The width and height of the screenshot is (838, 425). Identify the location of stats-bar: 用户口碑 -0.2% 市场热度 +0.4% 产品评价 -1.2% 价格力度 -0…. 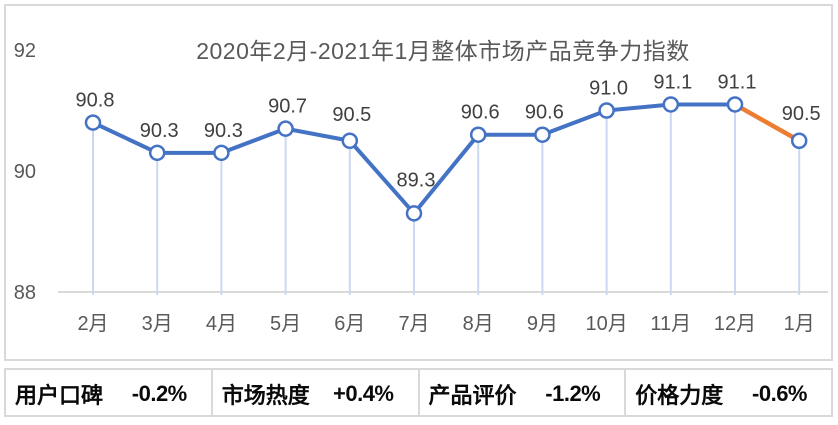
(418, 392).